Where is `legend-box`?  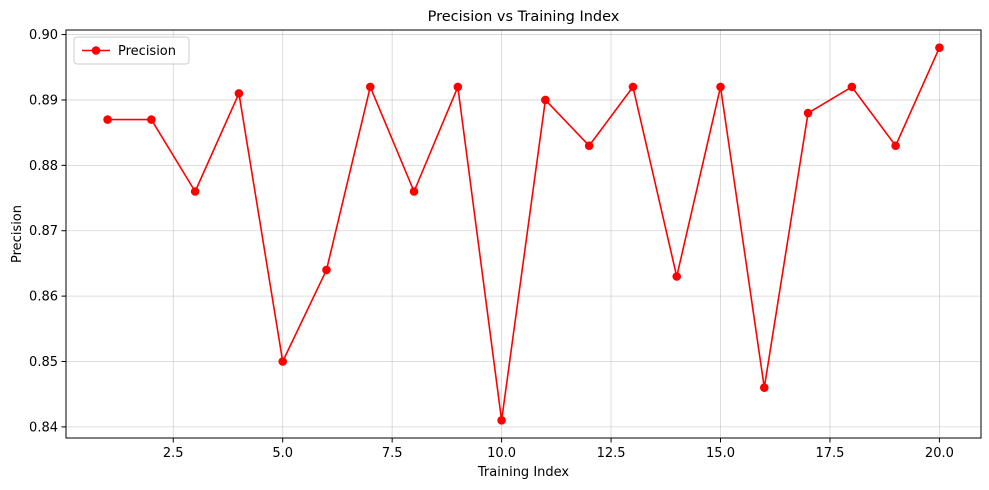
legend-box is located at coordinates (131, 50).